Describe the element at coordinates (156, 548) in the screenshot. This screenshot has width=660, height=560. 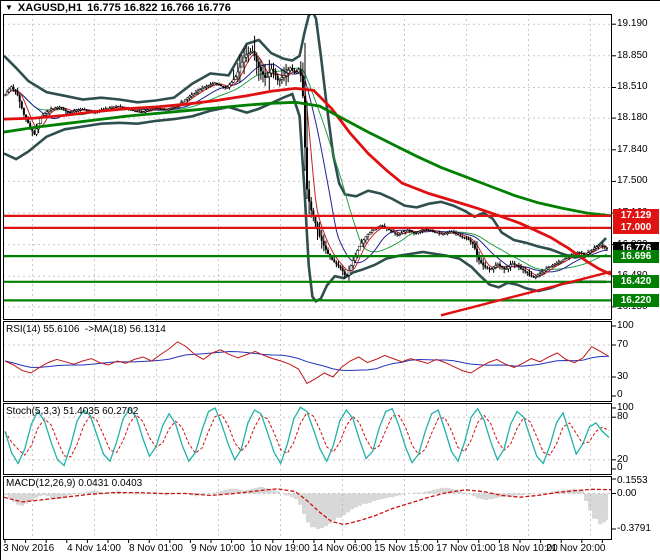
I see `time-tick-label: 8 Nov 01:00` at that location.